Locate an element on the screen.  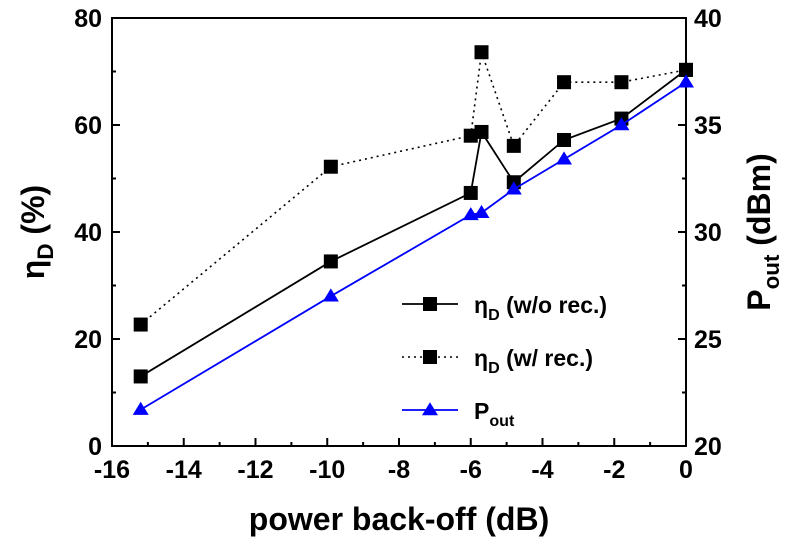
y-right-tick-label: 20 is located at coordinates (708, 447).